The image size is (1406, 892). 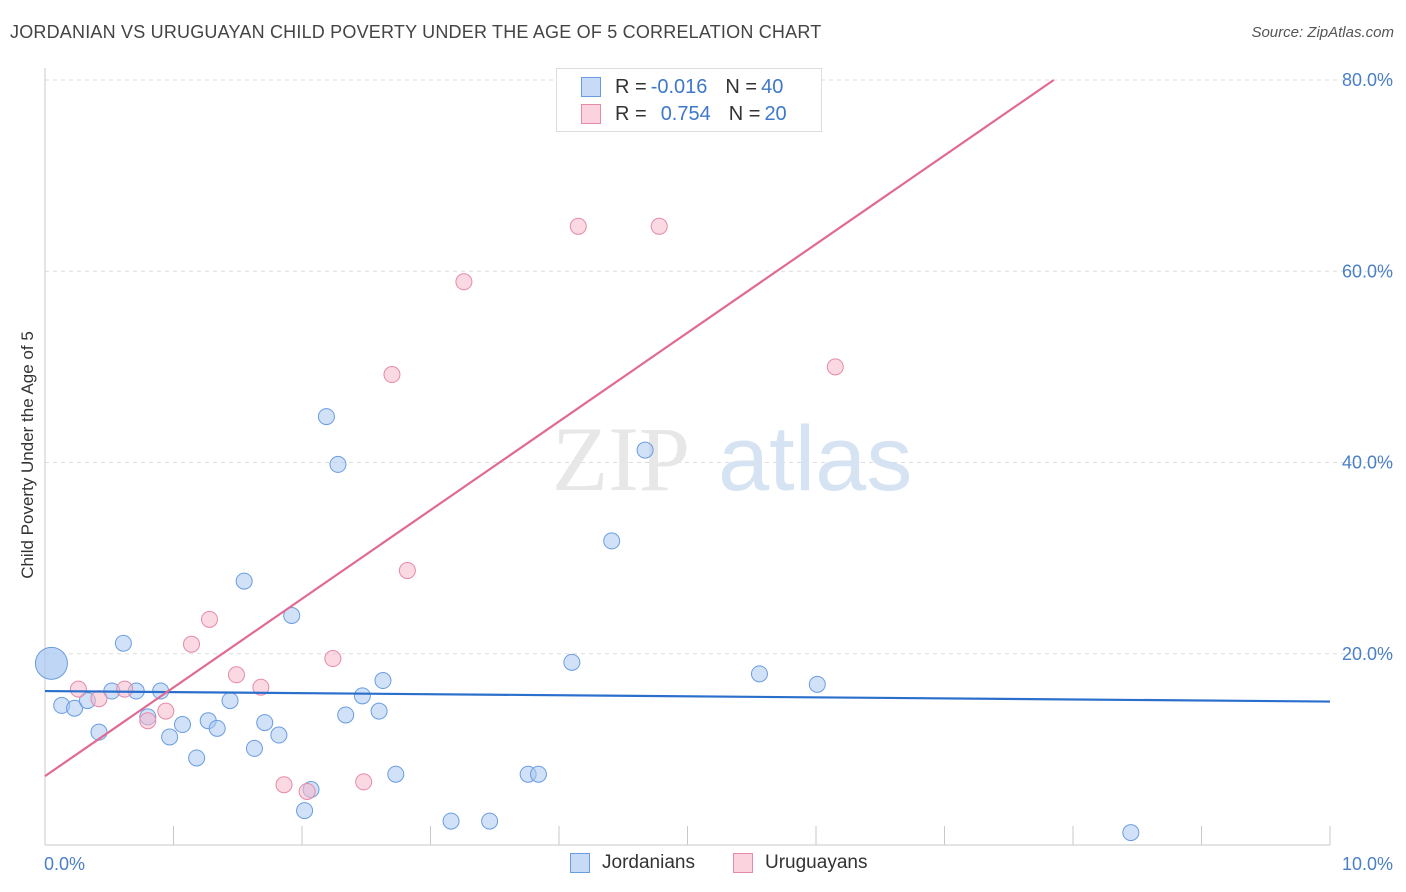 I want to click on x-tick-label: 10.0%, so click(x=1367, y=864).